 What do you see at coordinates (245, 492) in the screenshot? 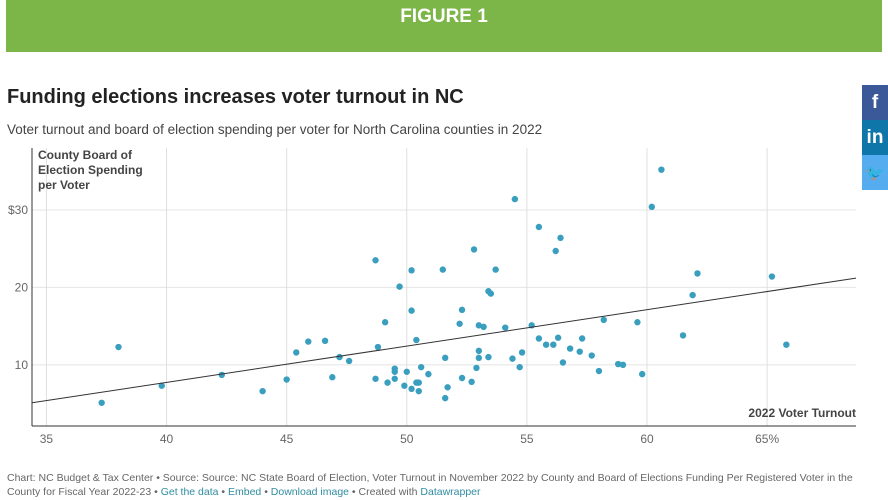
I see `embed-link: Embed` at bounding box center [245, 492].